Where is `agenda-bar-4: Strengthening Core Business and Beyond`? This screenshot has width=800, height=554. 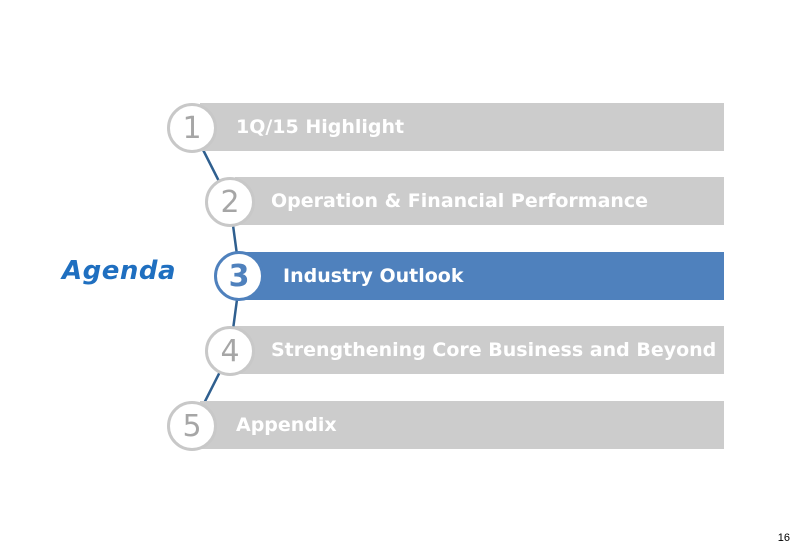
agenda-bar-4: Strengthening Core Business and Beyond is located at coordinates (479, 350).